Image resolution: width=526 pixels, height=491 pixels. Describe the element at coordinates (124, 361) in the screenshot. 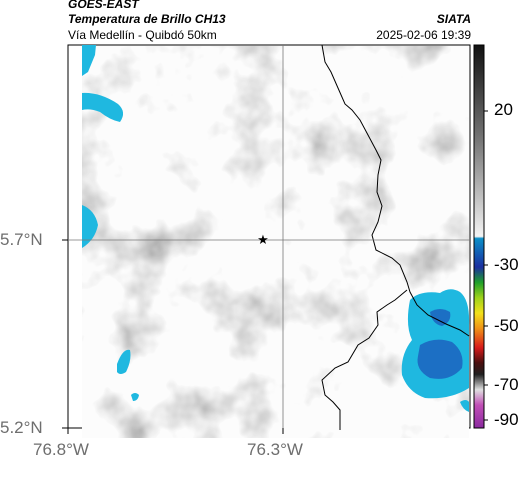

I see `cloud-patch-sw` at that location.